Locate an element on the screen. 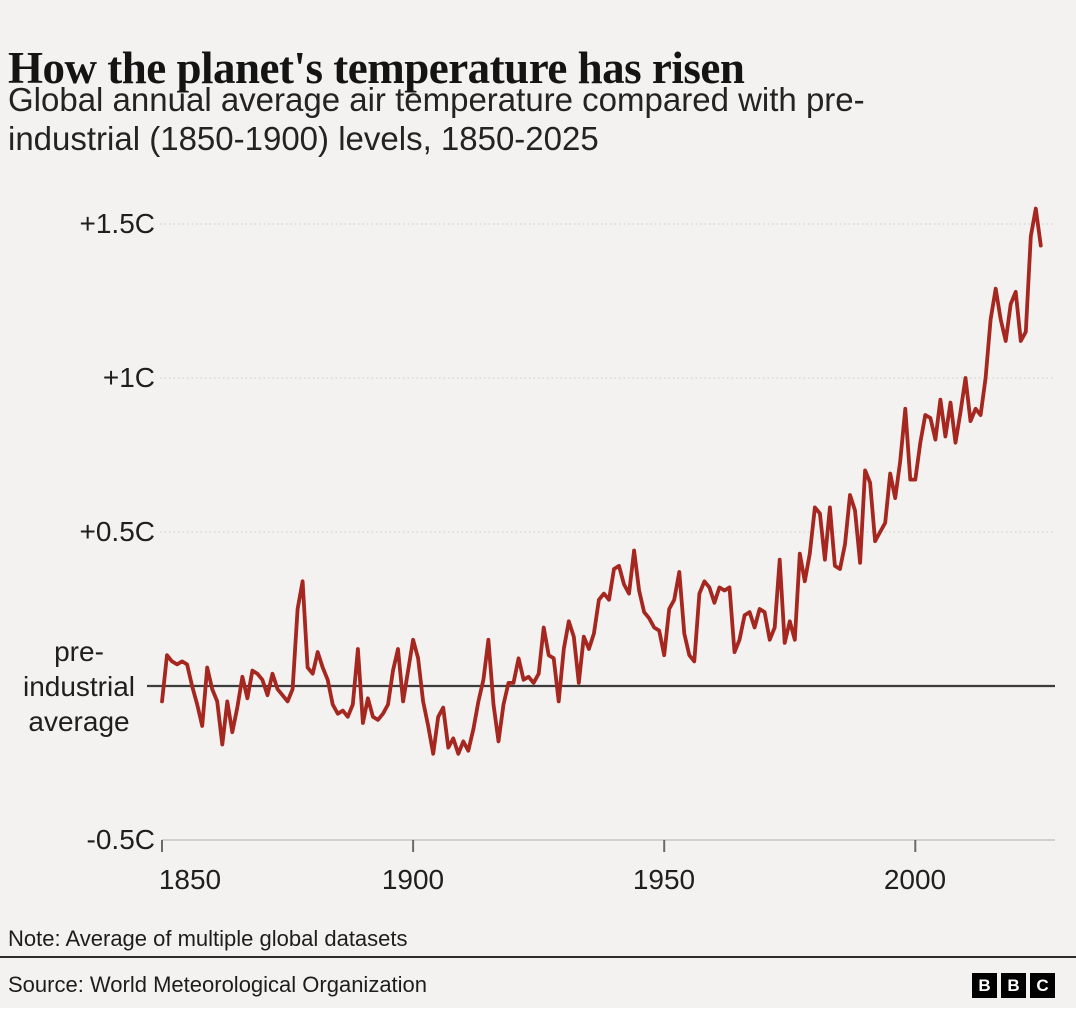 Image resolution: width=1076 pixels, height=1018 pixels. baseline-label-line-1: pre- is located at coordinates (79, 651).